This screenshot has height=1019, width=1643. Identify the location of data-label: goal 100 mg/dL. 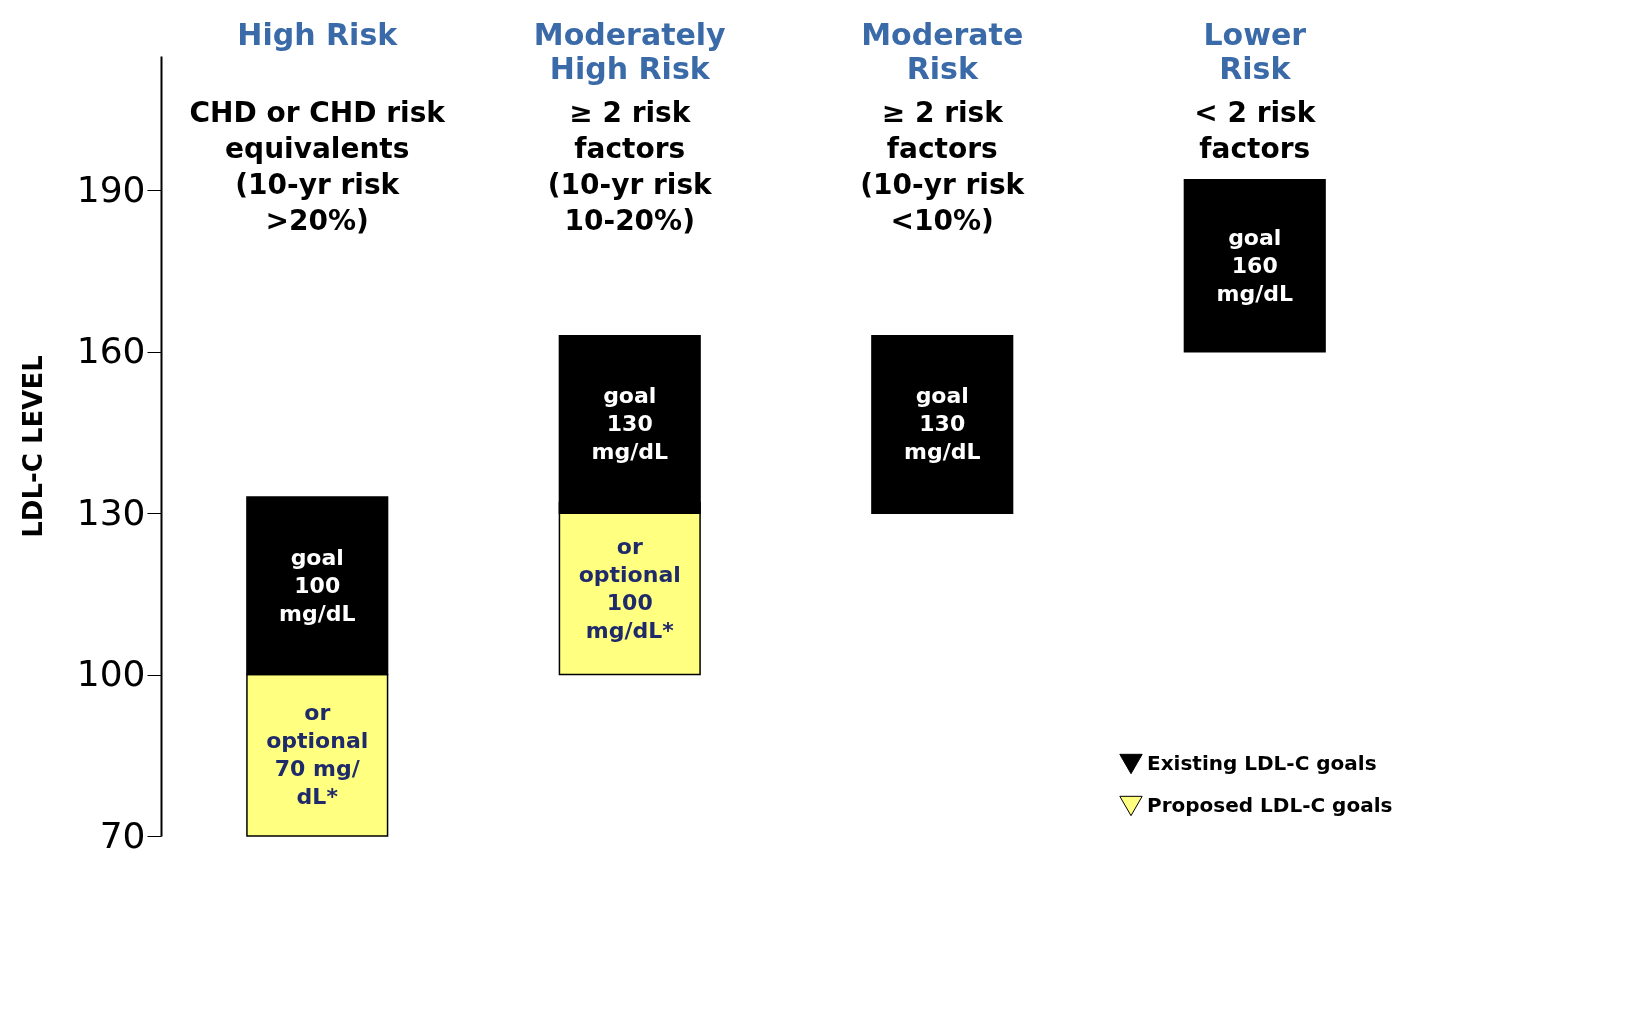
(317, 585).